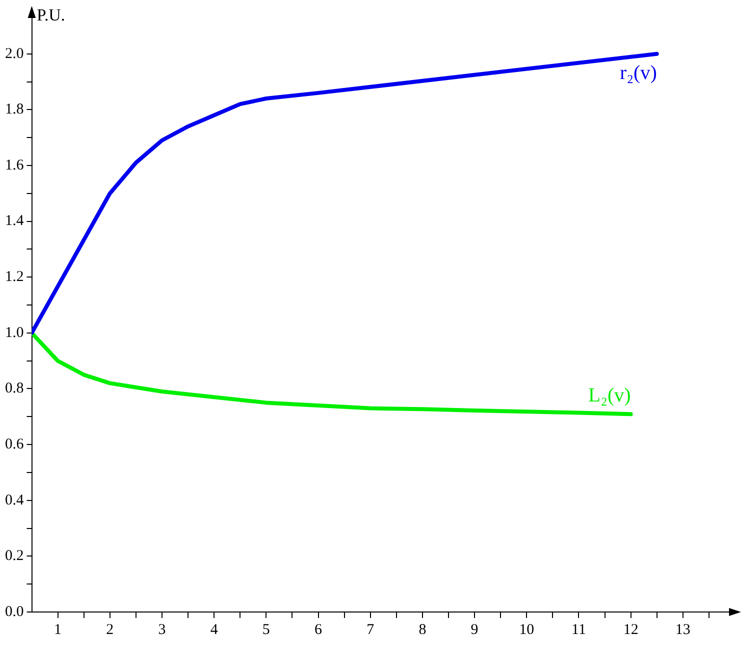  I want to click on y-axis-title: P.U., so click(51, 14).